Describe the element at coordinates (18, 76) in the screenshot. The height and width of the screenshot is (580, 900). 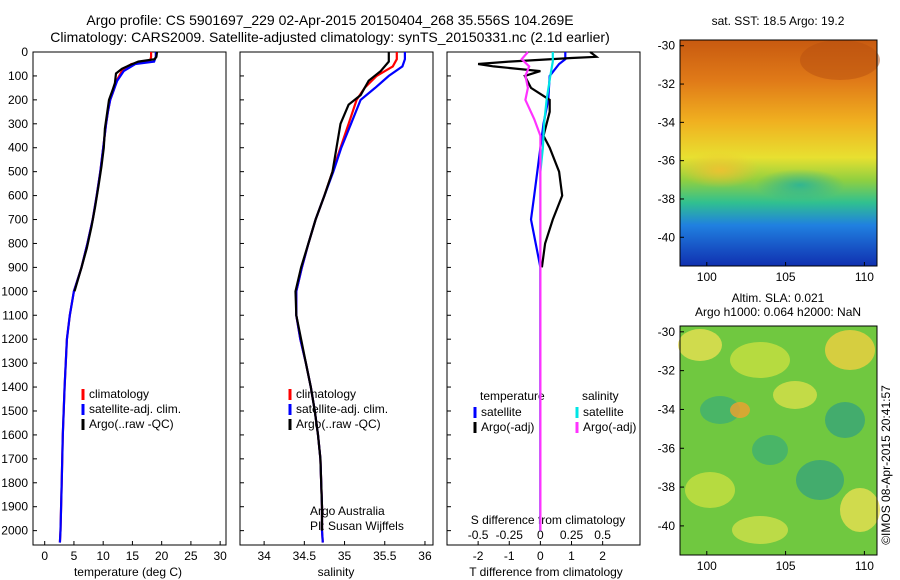
I see `depth-tick-label: 100` at that location.